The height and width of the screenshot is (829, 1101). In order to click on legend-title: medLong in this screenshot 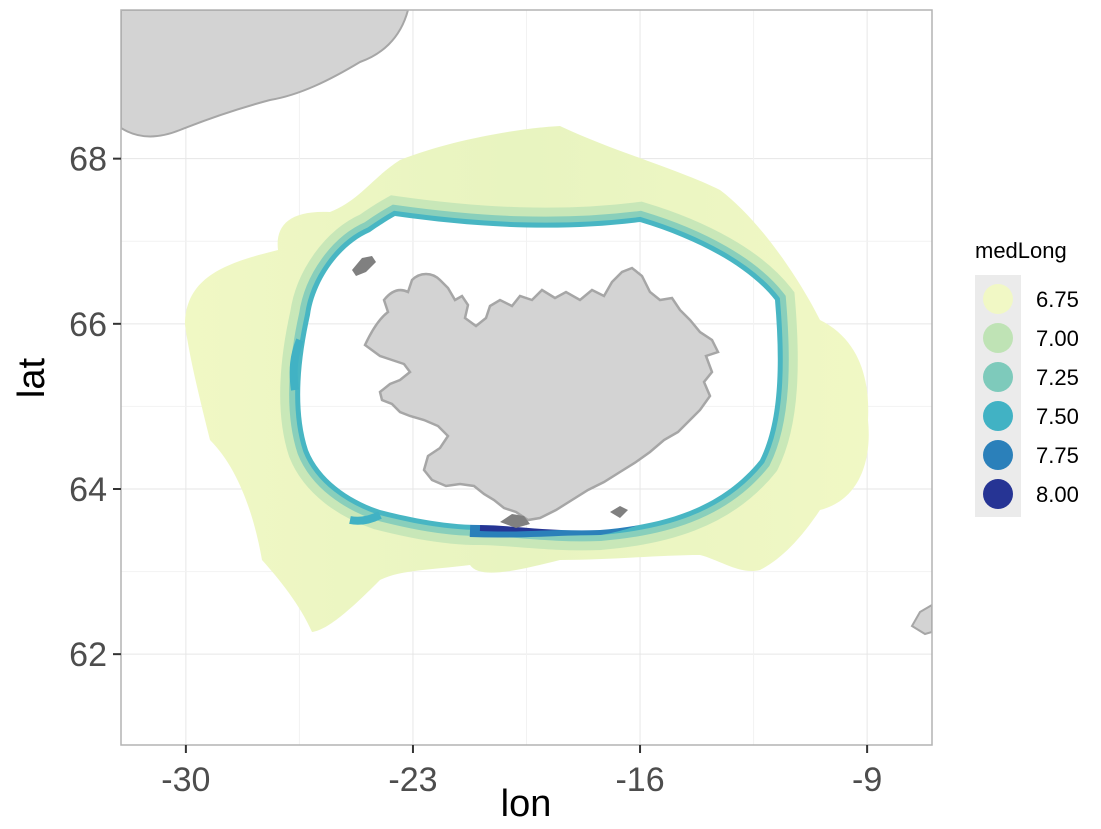, I will do `click(1021, 250)`.